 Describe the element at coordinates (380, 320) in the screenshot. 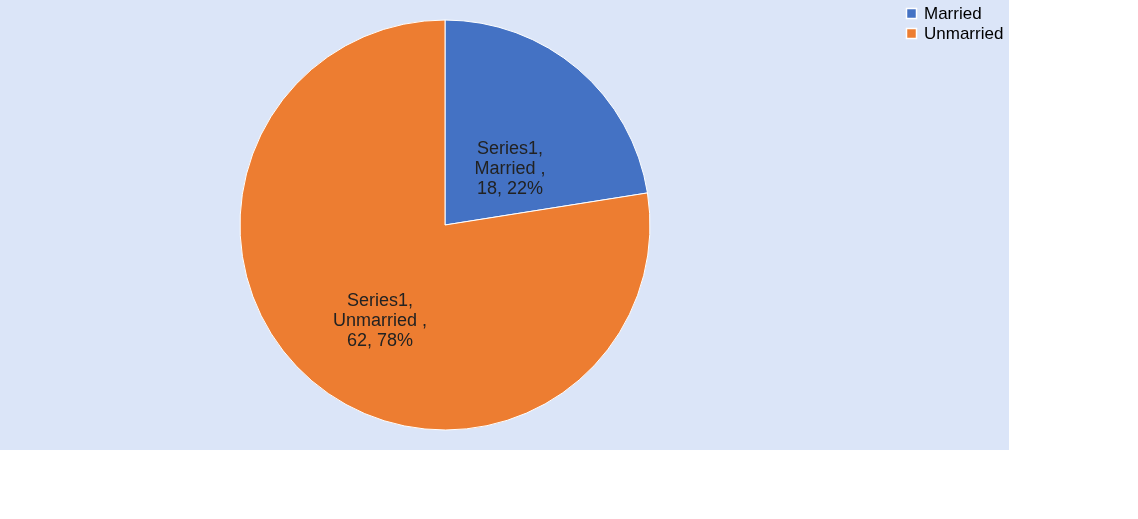

I see `data-label: Series1, Unmarried , 62, 78%` at that location.